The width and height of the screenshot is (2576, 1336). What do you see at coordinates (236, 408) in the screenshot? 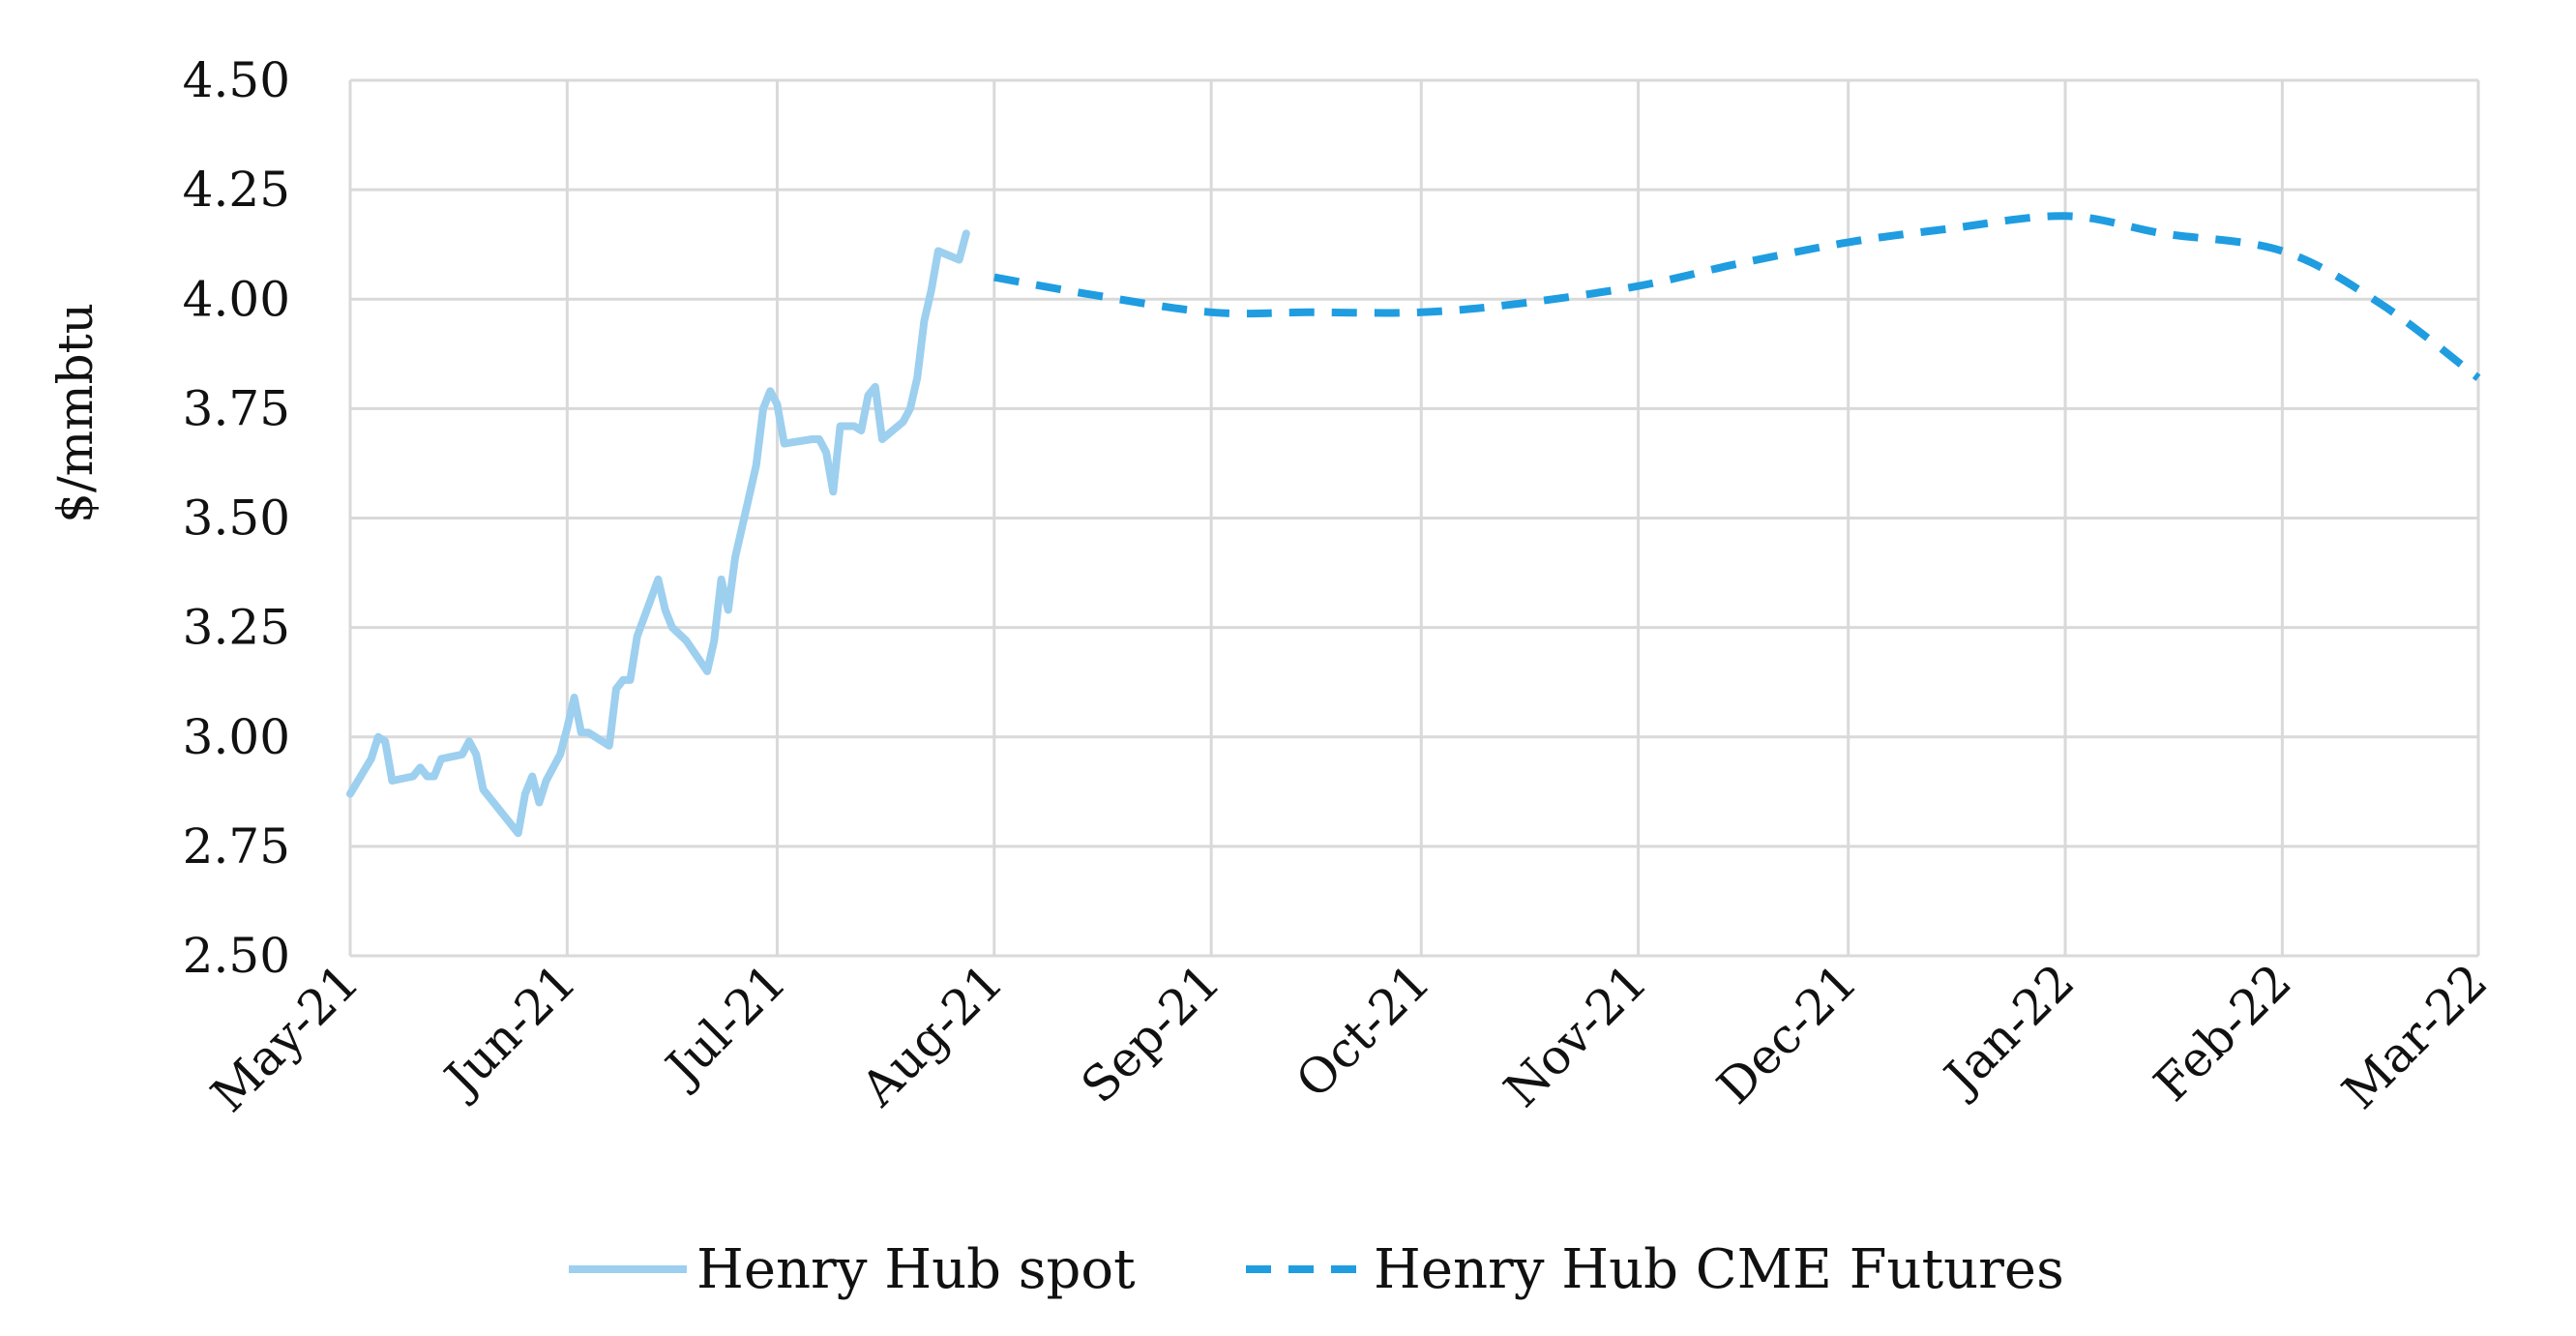
I see `y-tick-label: 3.75` at bounding box center [236, 408].